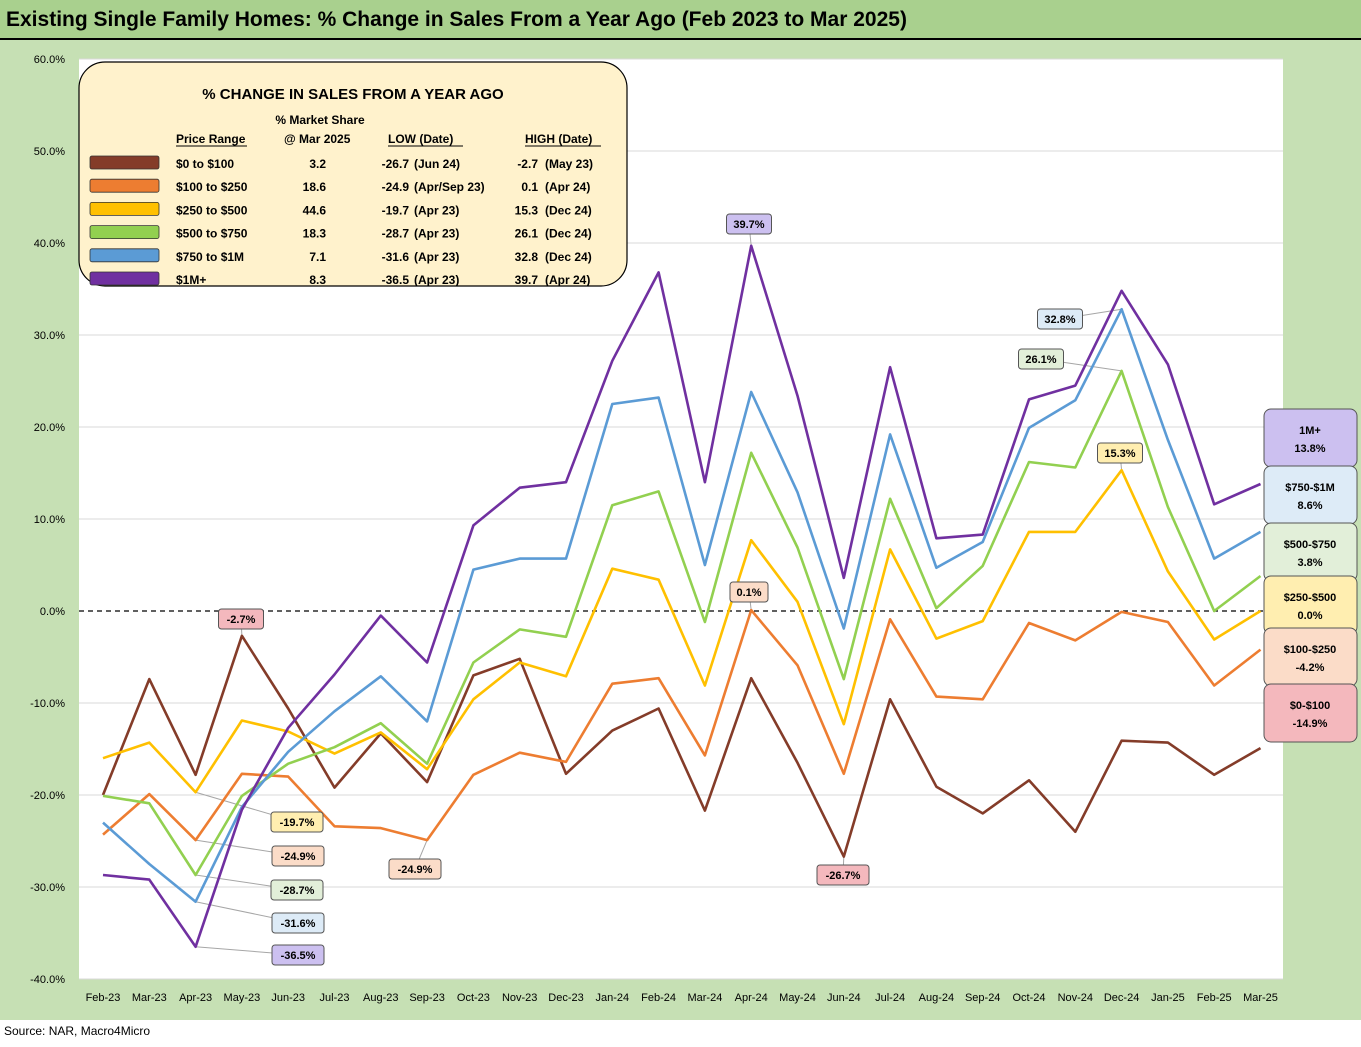 The image size is (1361, 1047). I want to click on legend-header: Price Range, so click(211, 139).